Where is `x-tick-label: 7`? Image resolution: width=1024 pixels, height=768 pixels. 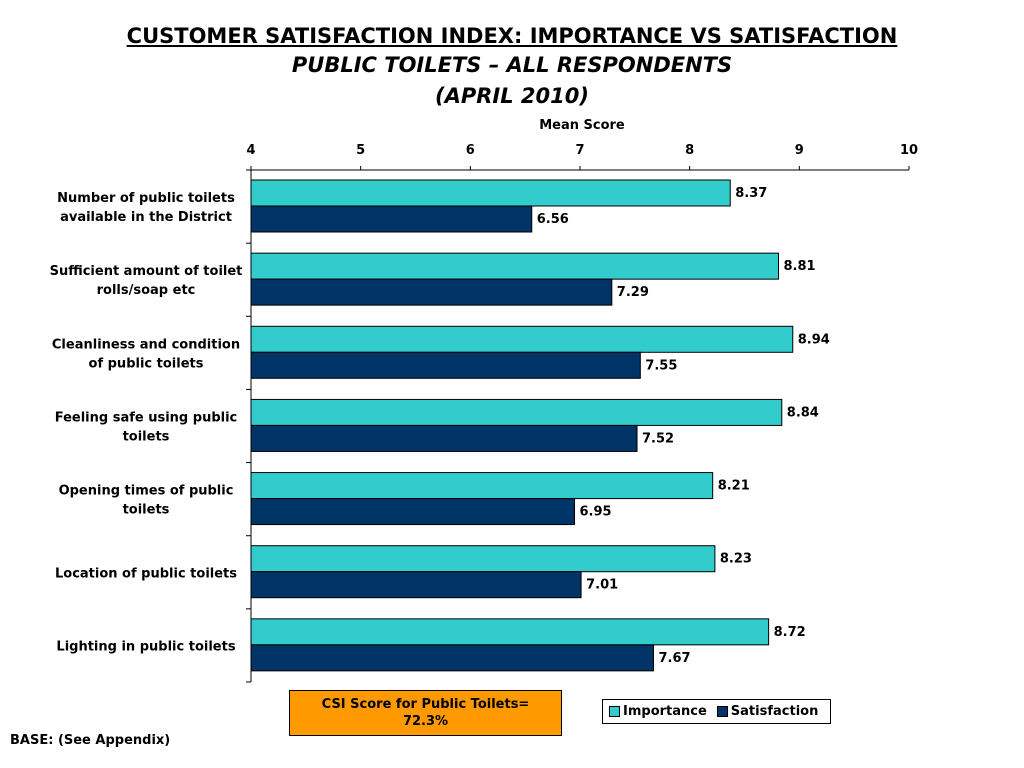
x-tick-label: 7 is located at coordinates (579, 150).